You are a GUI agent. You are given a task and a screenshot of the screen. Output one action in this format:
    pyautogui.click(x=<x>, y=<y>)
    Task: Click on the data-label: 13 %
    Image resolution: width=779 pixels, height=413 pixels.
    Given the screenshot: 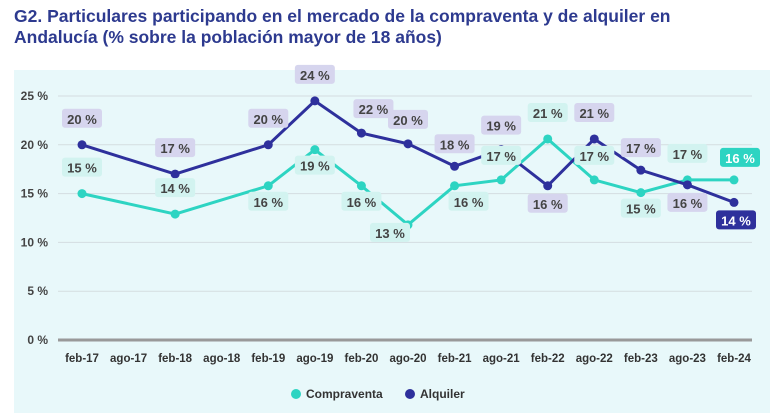 What is the action you would take?
    pyautogui.click(x=390, y=233)
    